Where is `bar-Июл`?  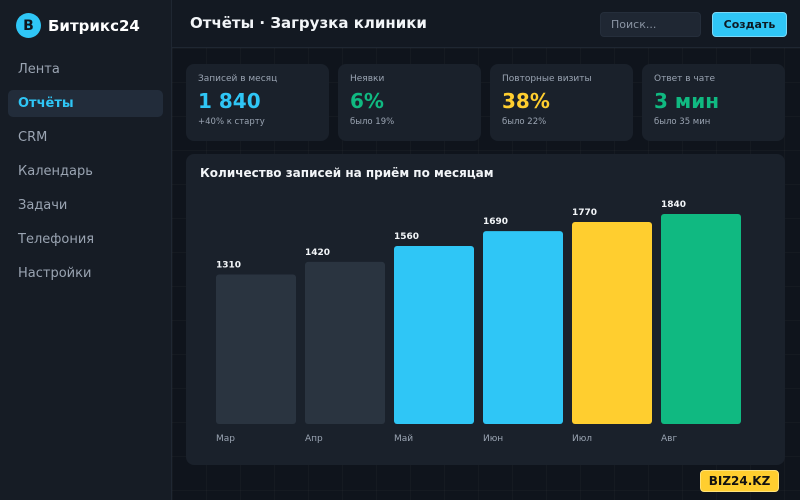
bar-Июл is located at coordinates (612, 322).